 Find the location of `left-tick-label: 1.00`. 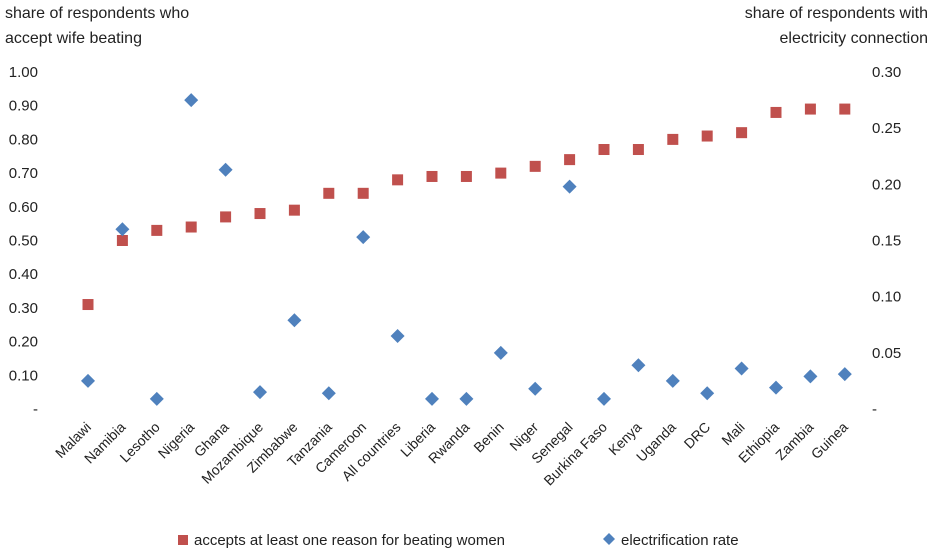

left-tick-label: 1.00 is located at coordinates (23, 72).